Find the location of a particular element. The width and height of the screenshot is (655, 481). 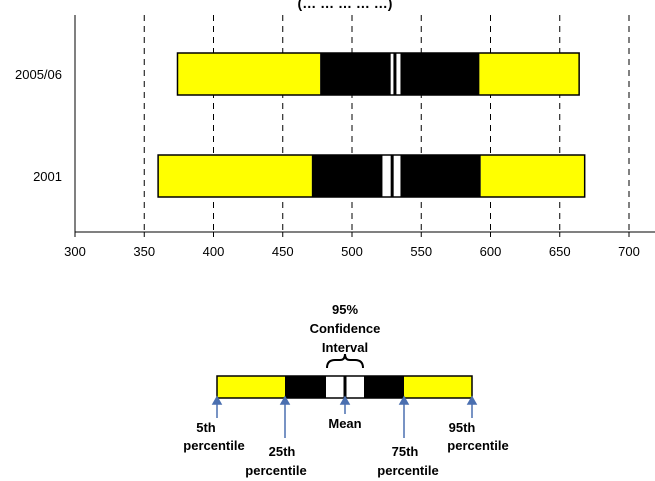

legend-p5-label-line2: percentile is located at coordinates (213, 445).